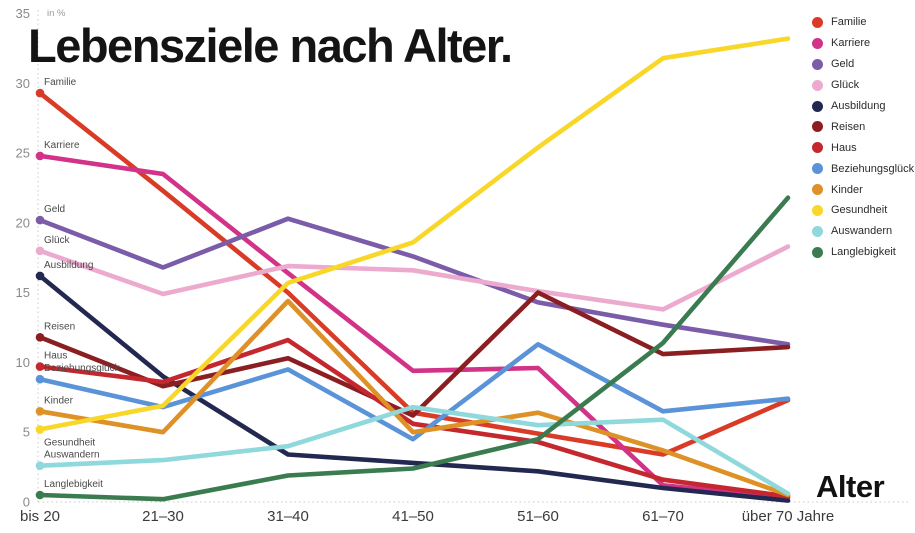 This screenshot has height=533, width=915. What do you see at coordinates (55, 356) in the screenshot?
I see `series-start-label: Haus` at bounding box center [55, 356].